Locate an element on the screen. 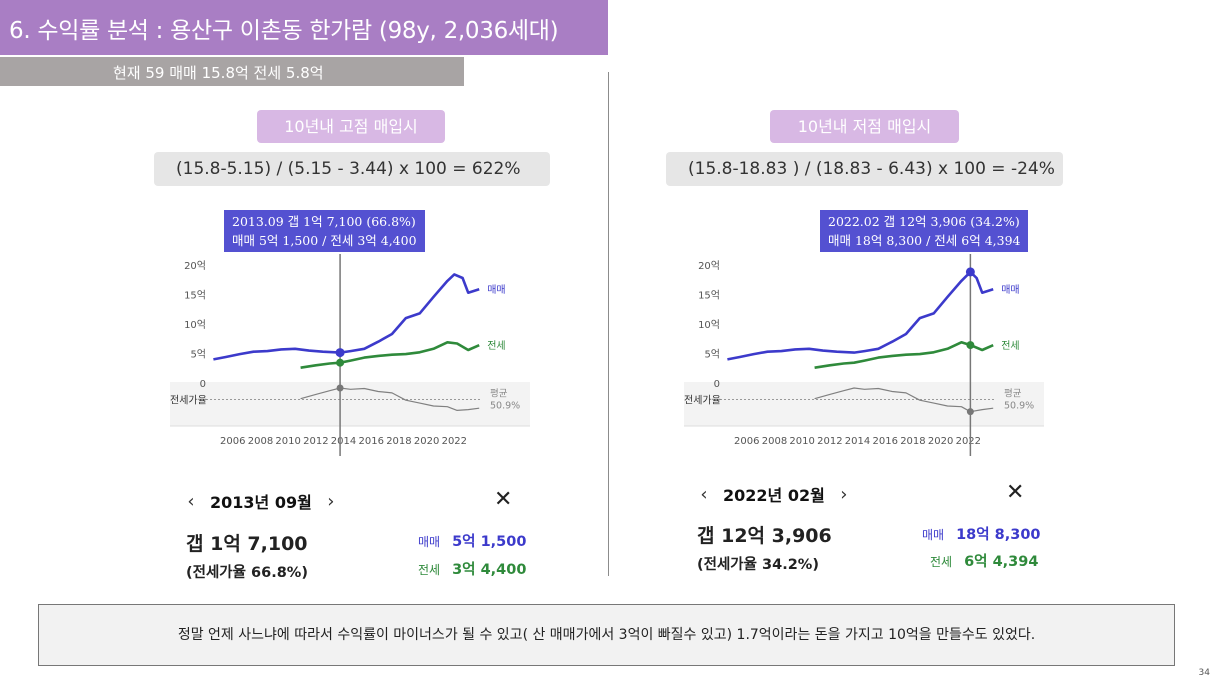 Image resolution: width=1216 pixels, height=684 pixels. tooltip-line-2: 매매 18억 8,300 / 전세 6억 4,394 is located at coordinates (924, 240).